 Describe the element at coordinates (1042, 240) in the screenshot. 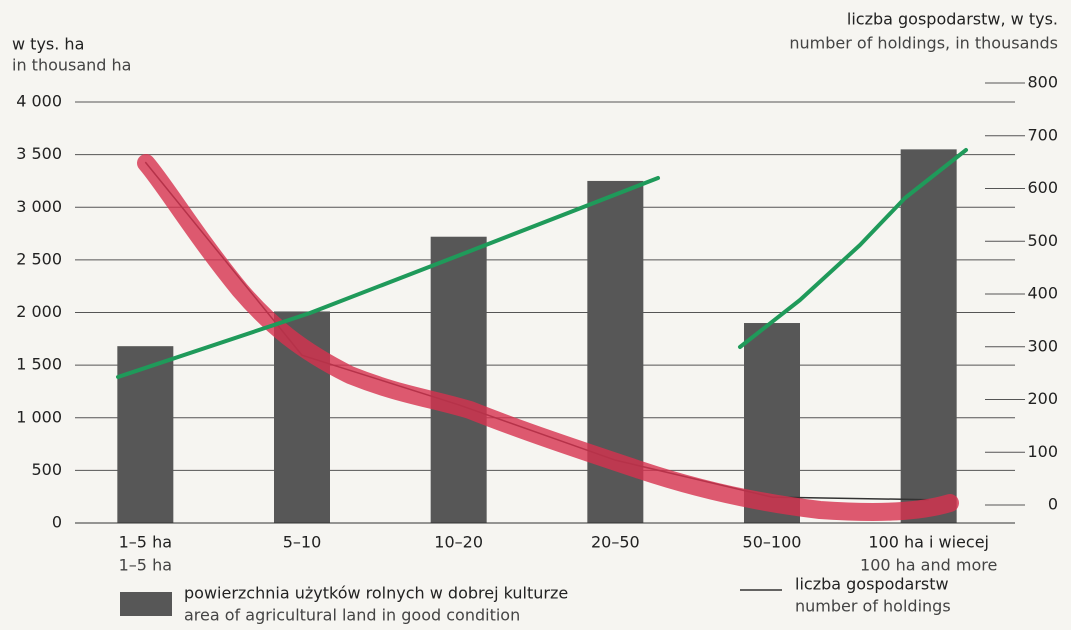

I see `y2-tick-label: 500` at that location.